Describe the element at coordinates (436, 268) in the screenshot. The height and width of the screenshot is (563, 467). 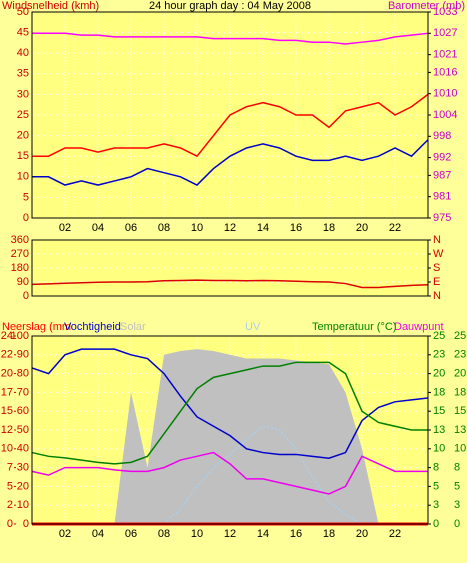
I see `y2-tick-label: S` at that location.